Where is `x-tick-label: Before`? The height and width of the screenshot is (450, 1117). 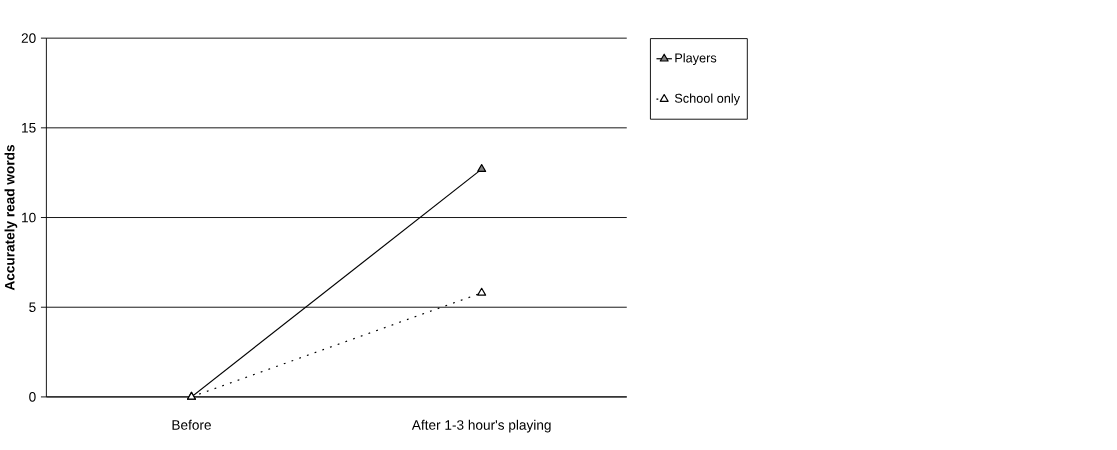 x-tick-label: Before is located at coordinates (191, 425).